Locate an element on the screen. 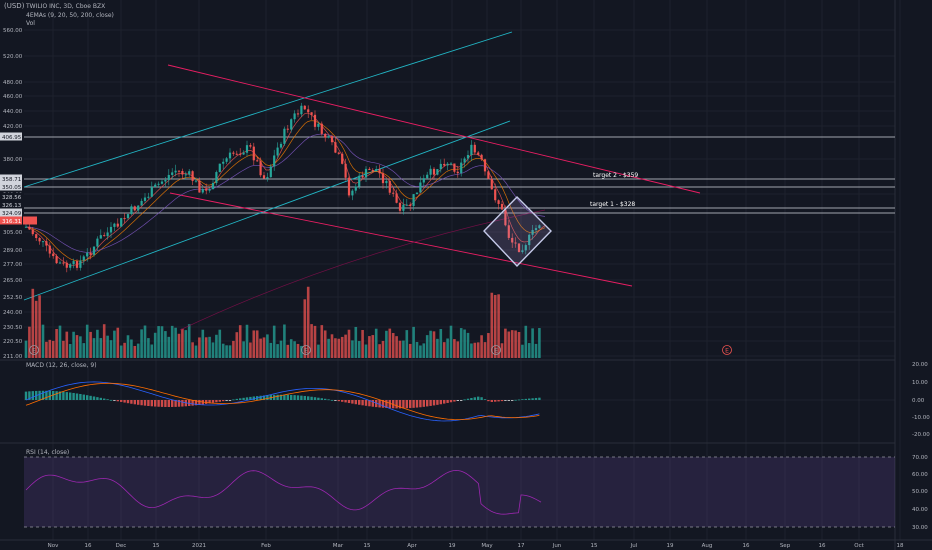 The width and height of the screenshot is (932, 550). time-tick-label: 16 is located at coordinates (88, 546).